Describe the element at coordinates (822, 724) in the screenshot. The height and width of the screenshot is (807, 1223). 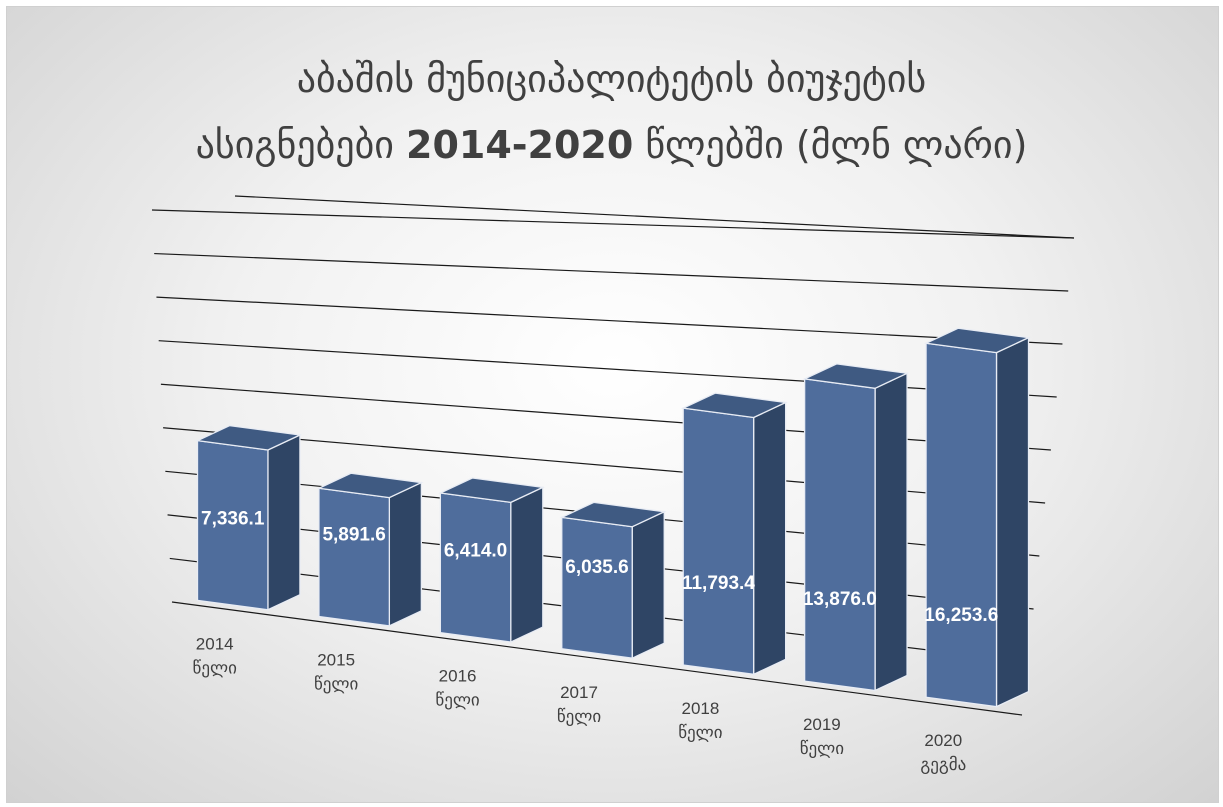
I see `category-label-year: 2019` at that location.